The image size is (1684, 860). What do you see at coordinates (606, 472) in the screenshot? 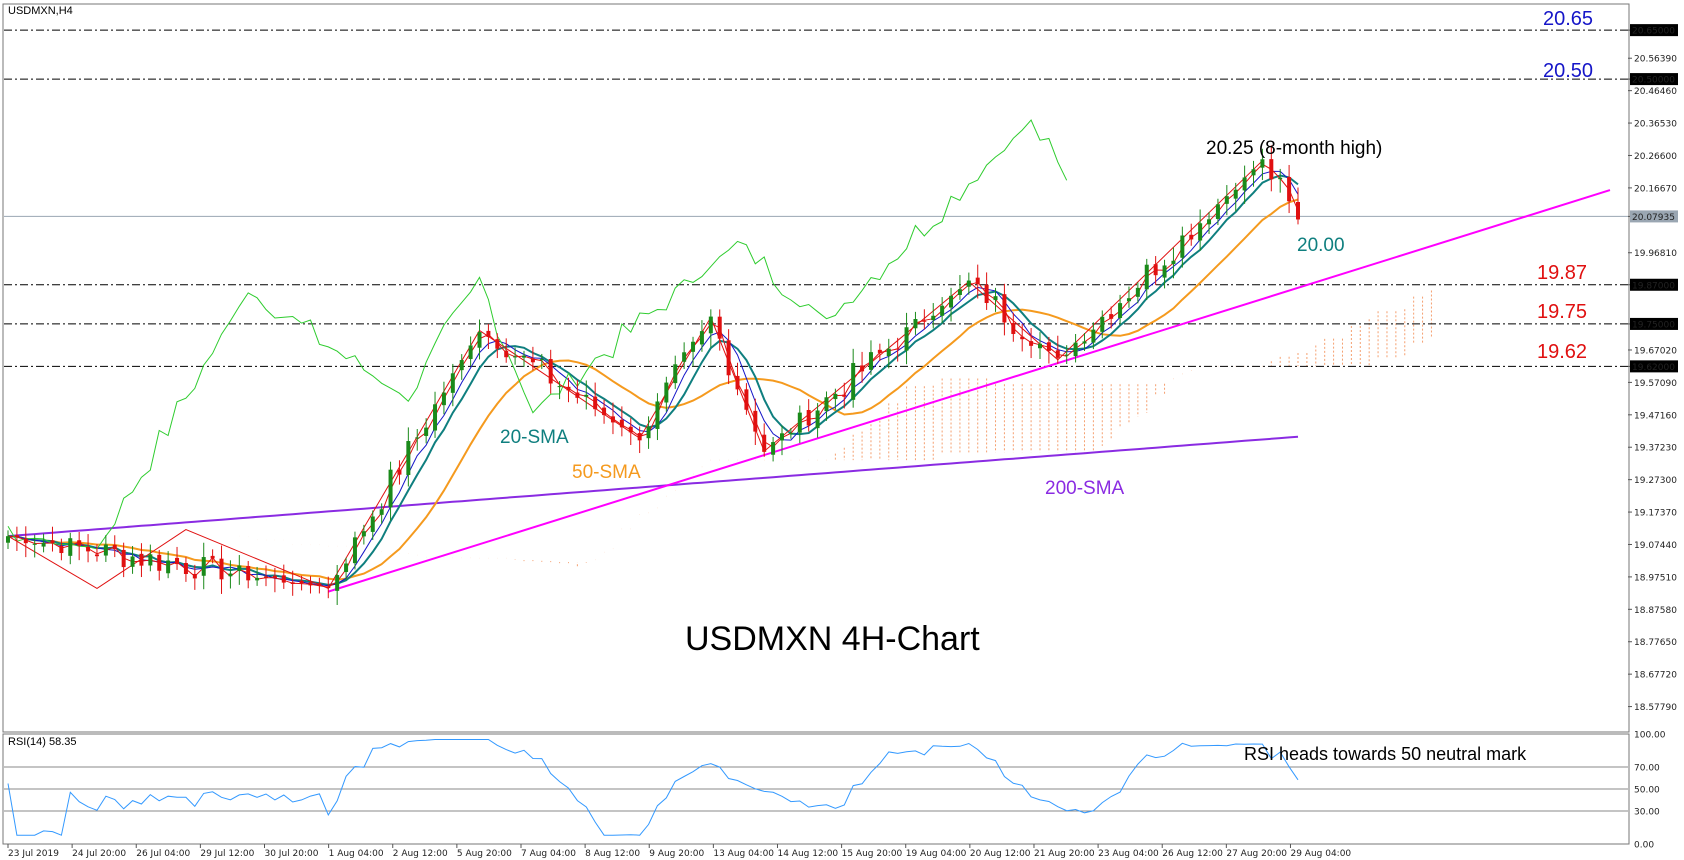
I see `sma50-label: 50-SMA` at bounding box center [606, 472].